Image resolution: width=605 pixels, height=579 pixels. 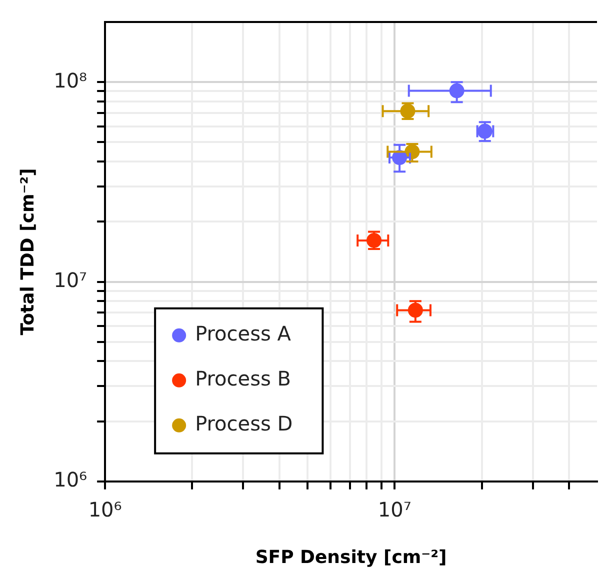 What do you see at coordinates (71, 280) in the screenshot?
I see `y-tick-label: 10⁷` at bounding box center [71, 280].